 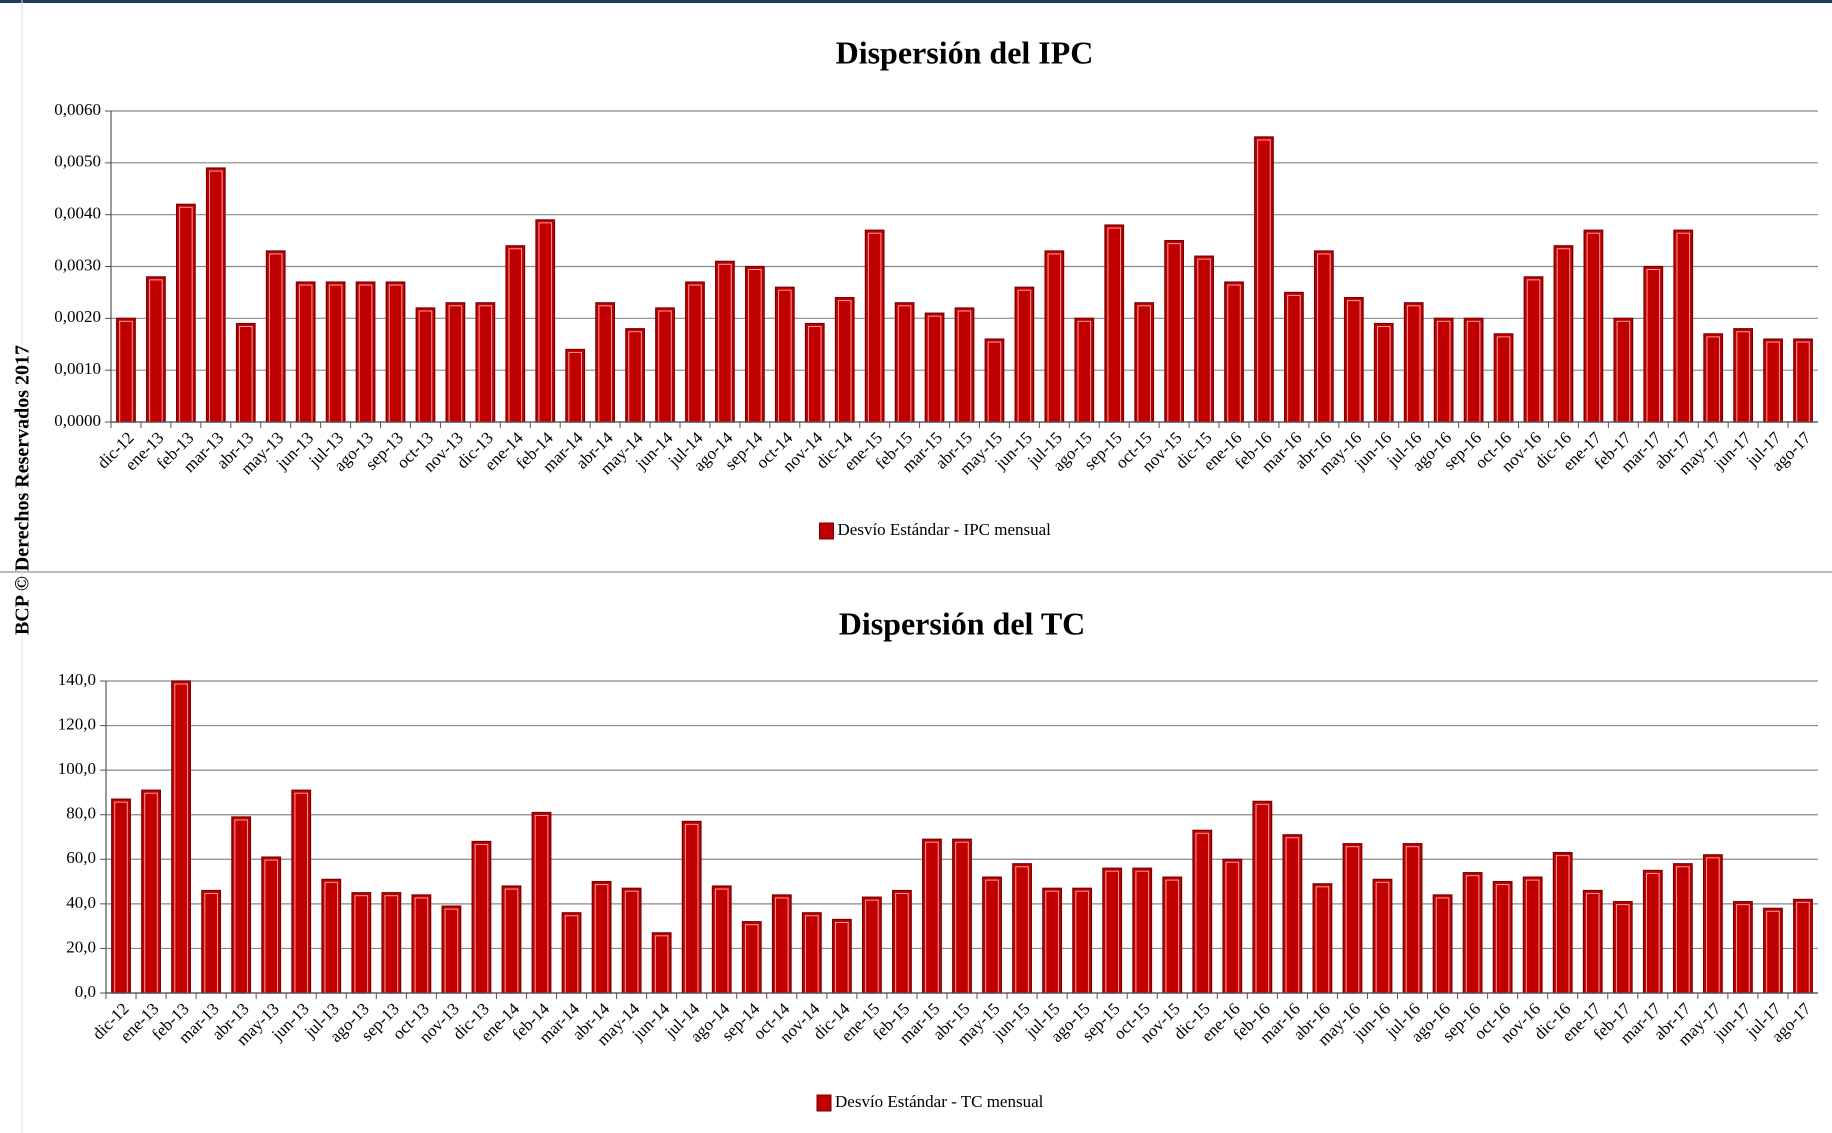 What do you see at coordinates (965, 52) in the screenshot?
I see `chart-title: Dispersión del IPC` at bounding box center [965, 52].